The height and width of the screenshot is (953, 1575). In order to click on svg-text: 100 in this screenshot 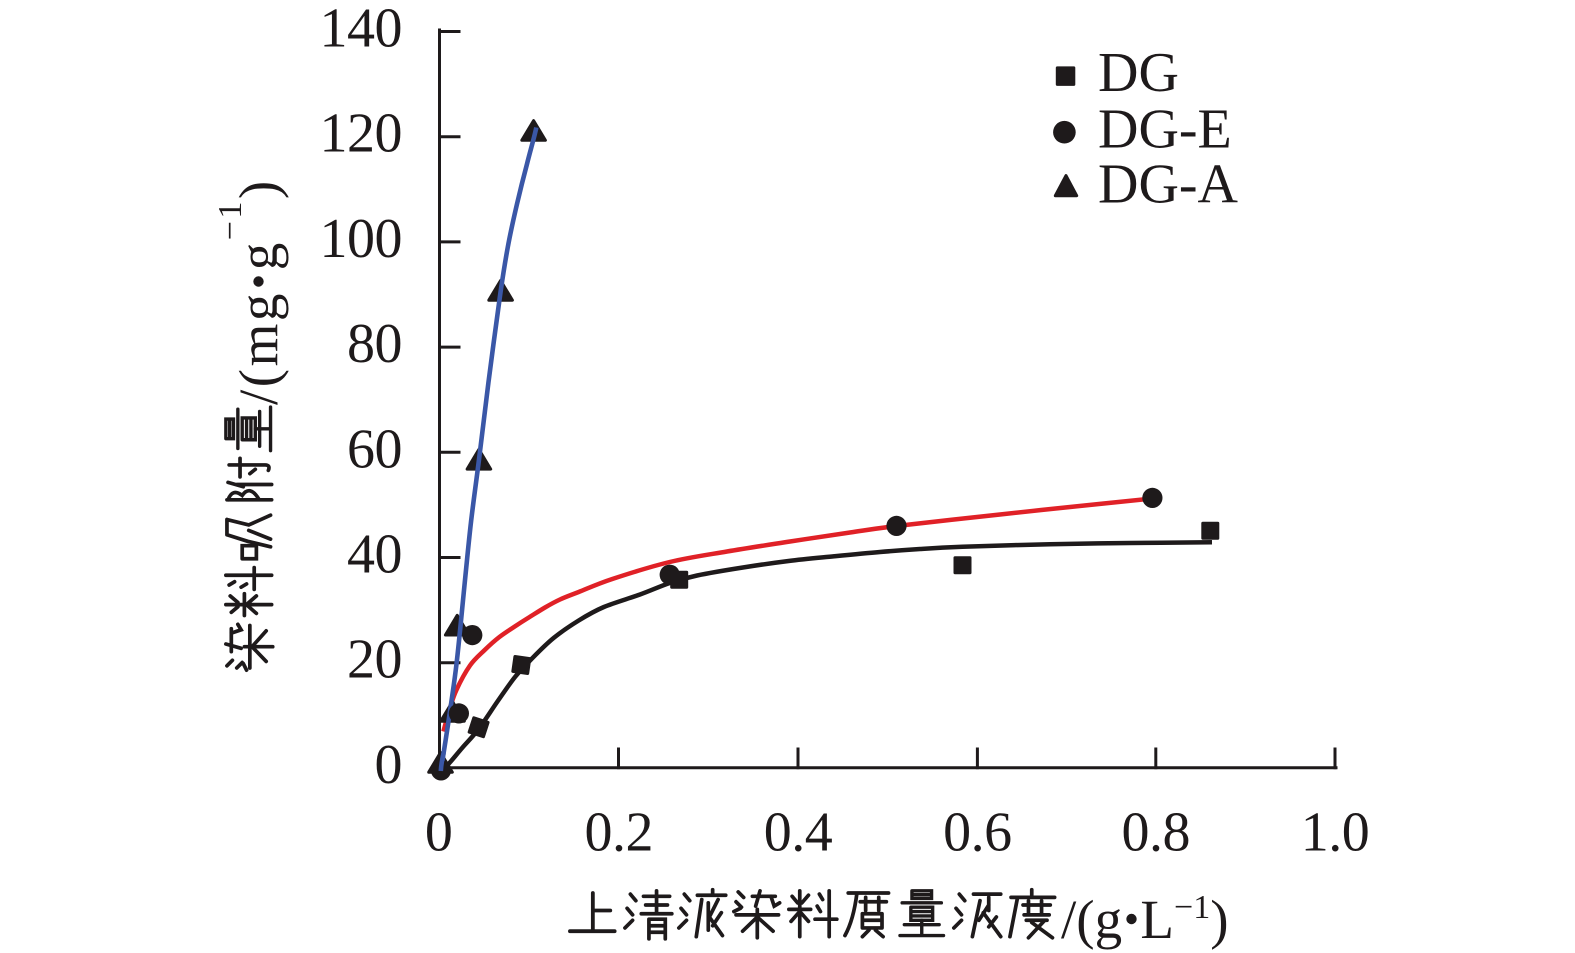, I will do `click(361, 239)`.